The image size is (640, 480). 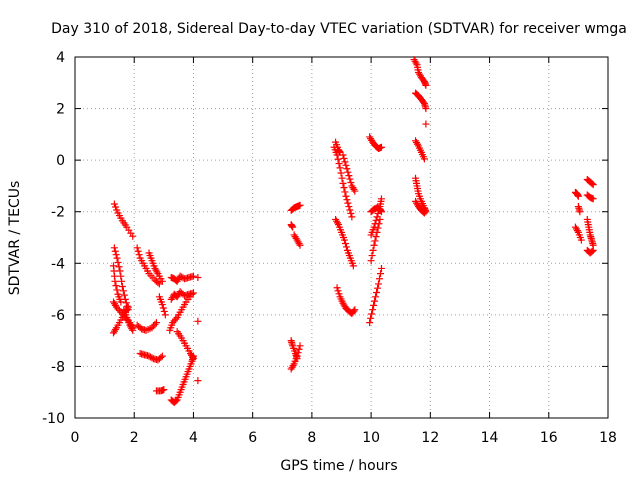 I want to click on x-tick-label: 2, so click(x=134, y=438).